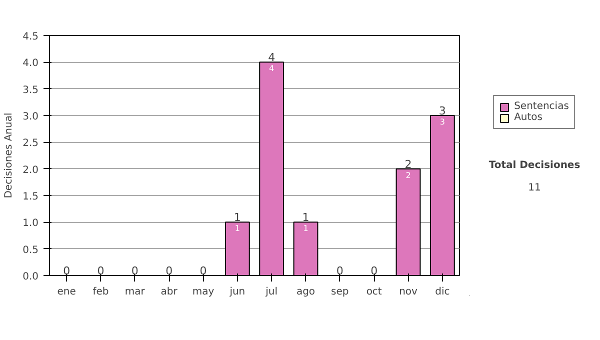 This screenshot has height=340, width=600. What do you see at coordinates (100, 292) in the screenshot?
I see `x-tick-label: feb` at bounding box center [100, 292].